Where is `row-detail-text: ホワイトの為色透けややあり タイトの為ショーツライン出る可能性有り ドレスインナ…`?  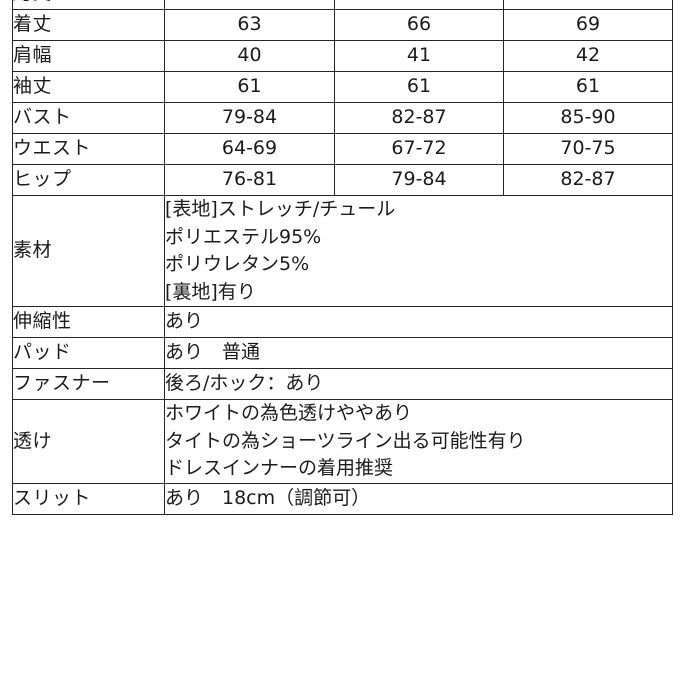 row-detail-text: ホワイトの為色透けややあり タイトの為ショーツライン出る可能性有り ドレスインナ… is located at coordinates (418, 441).